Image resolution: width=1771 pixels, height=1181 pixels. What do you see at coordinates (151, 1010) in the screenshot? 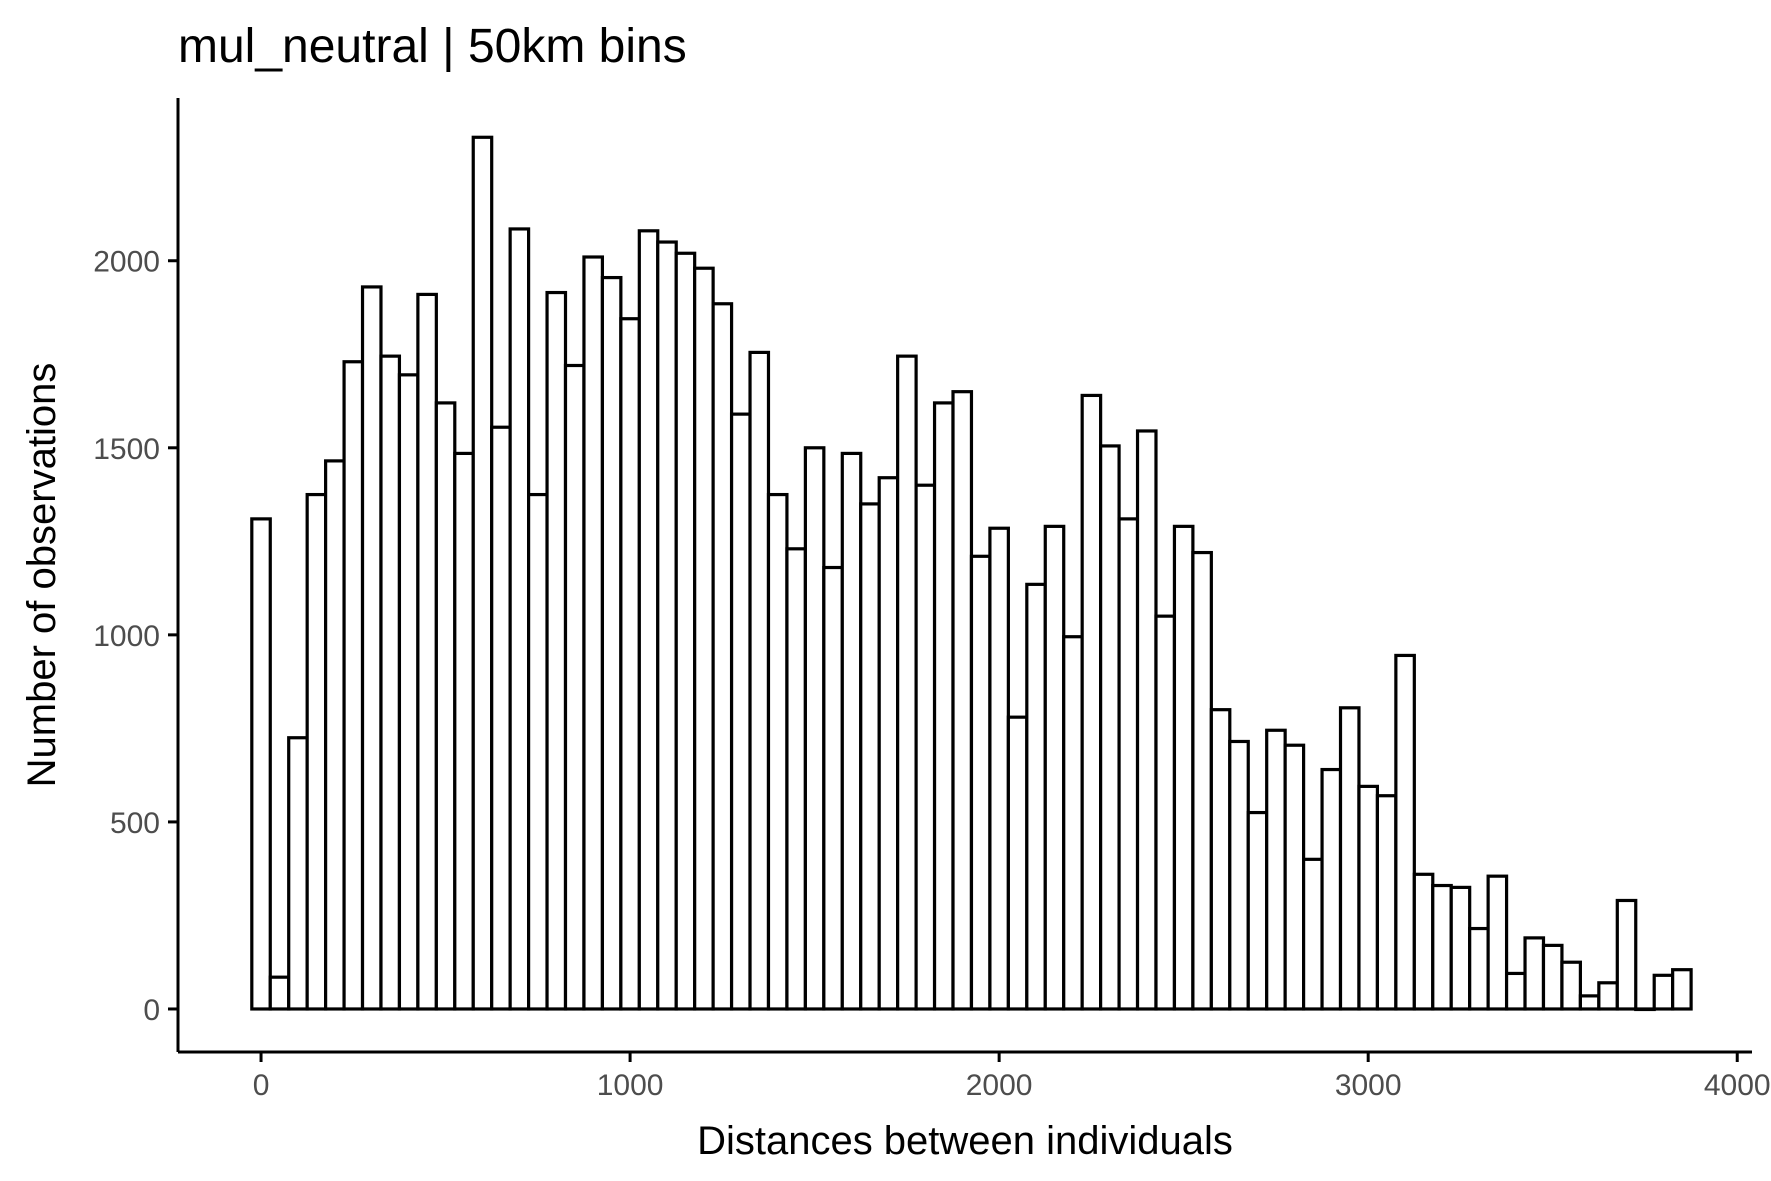
I see `y-tick-label: 0` at bounding box center [151, 1010].